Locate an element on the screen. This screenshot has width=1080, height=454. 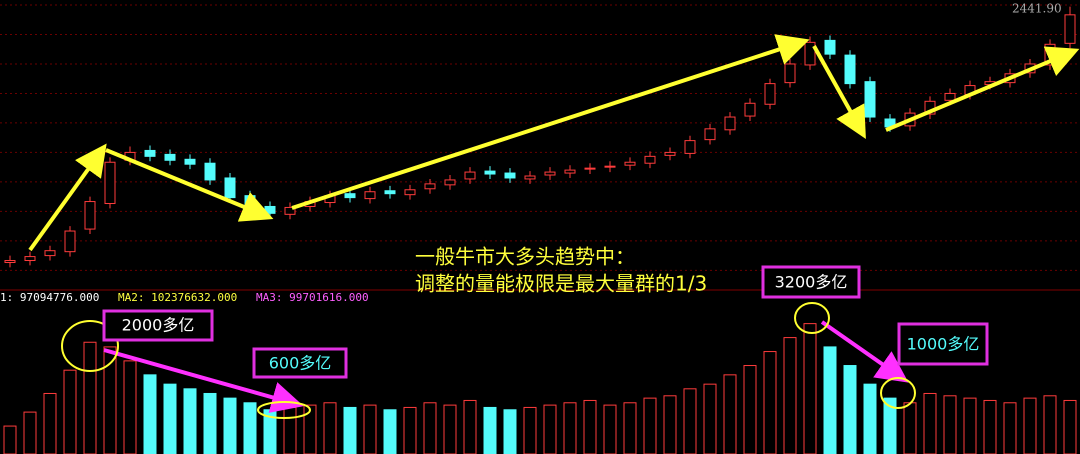
ma-label: 1: 97094776.000 is located at coordinates (49, 297).